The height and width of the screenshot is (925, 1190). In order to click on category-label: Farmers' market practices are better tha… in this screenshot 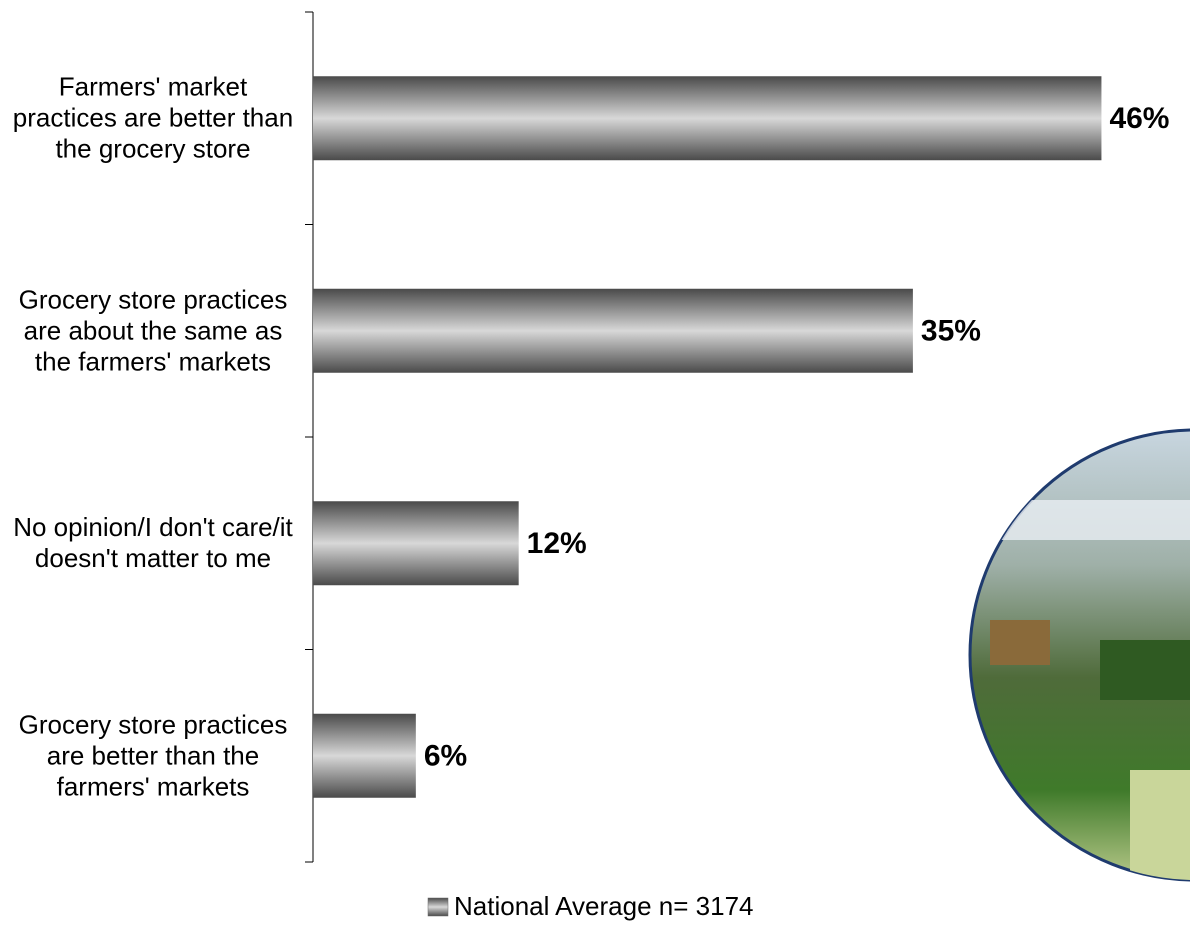, I will do `click(153, 117)`.